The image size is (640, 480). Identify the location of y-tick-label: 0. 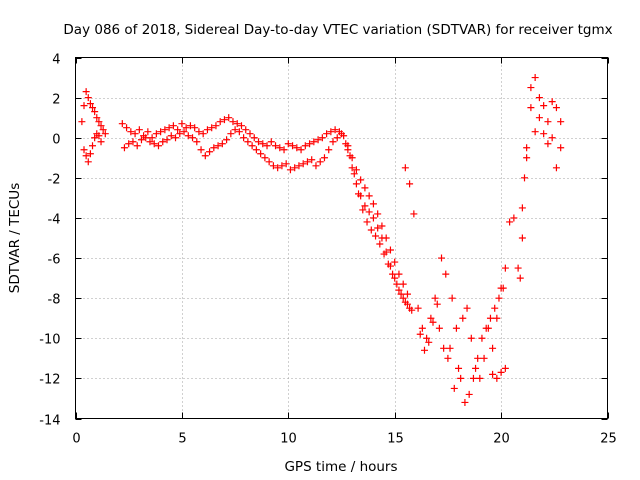
(56, 140).